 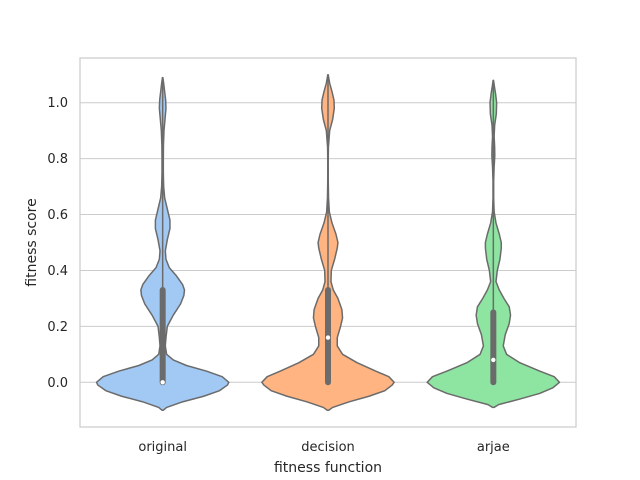 What do you see at coordinates (162, 447) in the screenshot?
I see `x-tick-label: original` at bounding box center [162, 447].